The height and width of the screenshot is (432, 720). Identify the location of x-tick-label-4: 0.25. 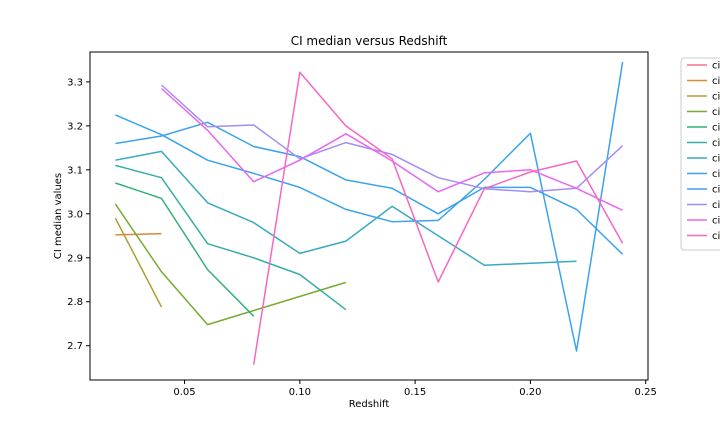
(646, 392).